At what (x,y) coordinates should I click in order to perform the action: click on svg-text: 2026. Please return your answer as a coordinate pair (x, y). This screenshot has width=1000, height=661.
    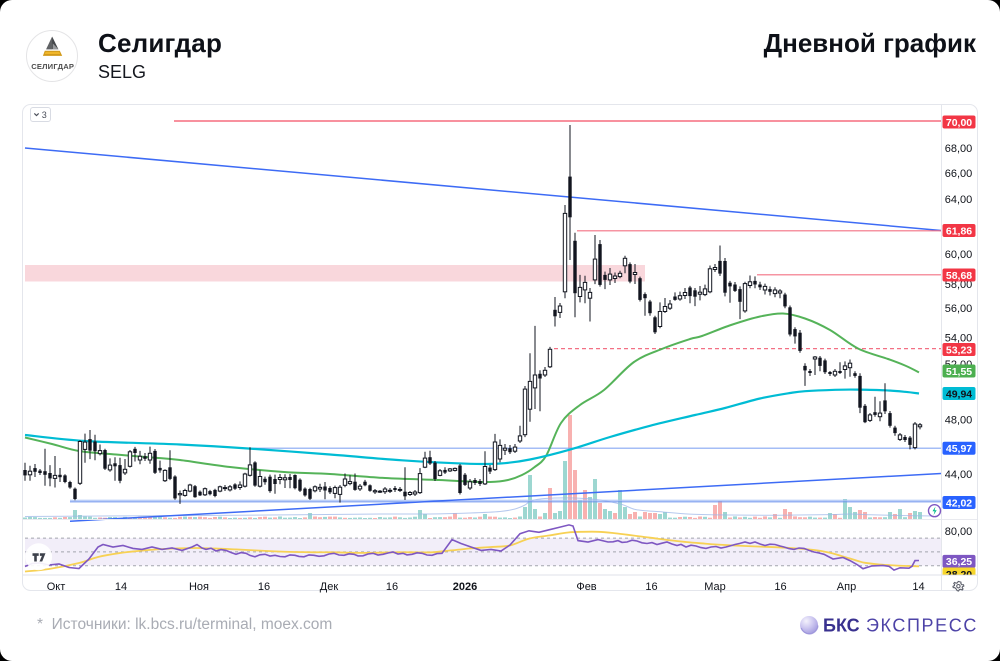
    Looking at the image, I should click on (465, 587).